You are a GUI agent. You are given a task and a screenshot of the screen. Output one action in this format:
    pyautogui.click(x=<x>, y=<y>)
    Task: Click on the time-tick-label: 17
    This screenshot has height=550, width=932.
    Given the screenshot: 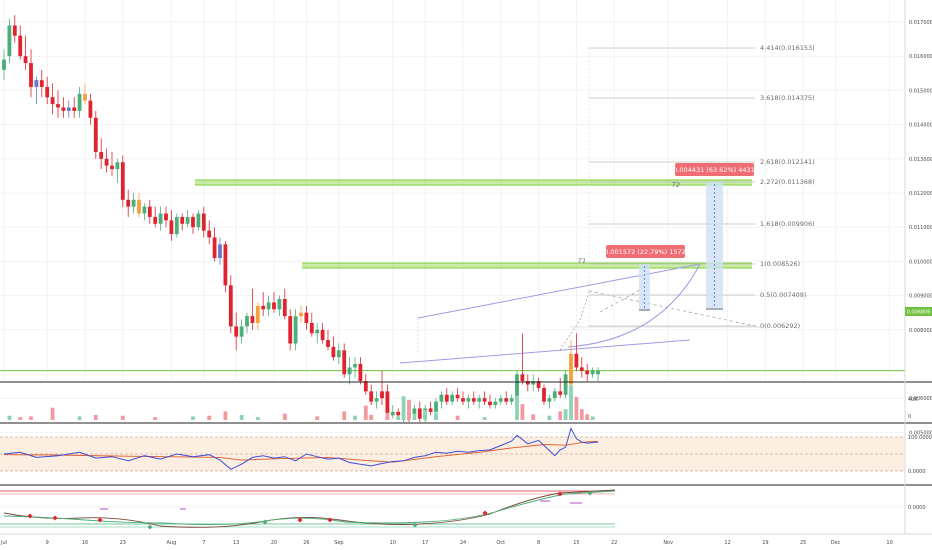 What is the action you would take?
    pyautogui.click(x=425, y=543)
    